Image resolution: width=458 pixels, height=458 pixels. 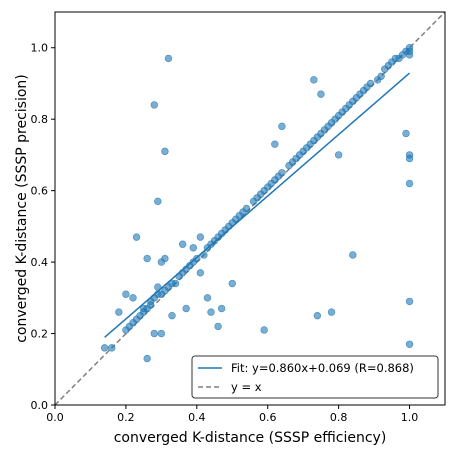 I want to click on y-tick-label: 0.4, so click(x=40, y=262).